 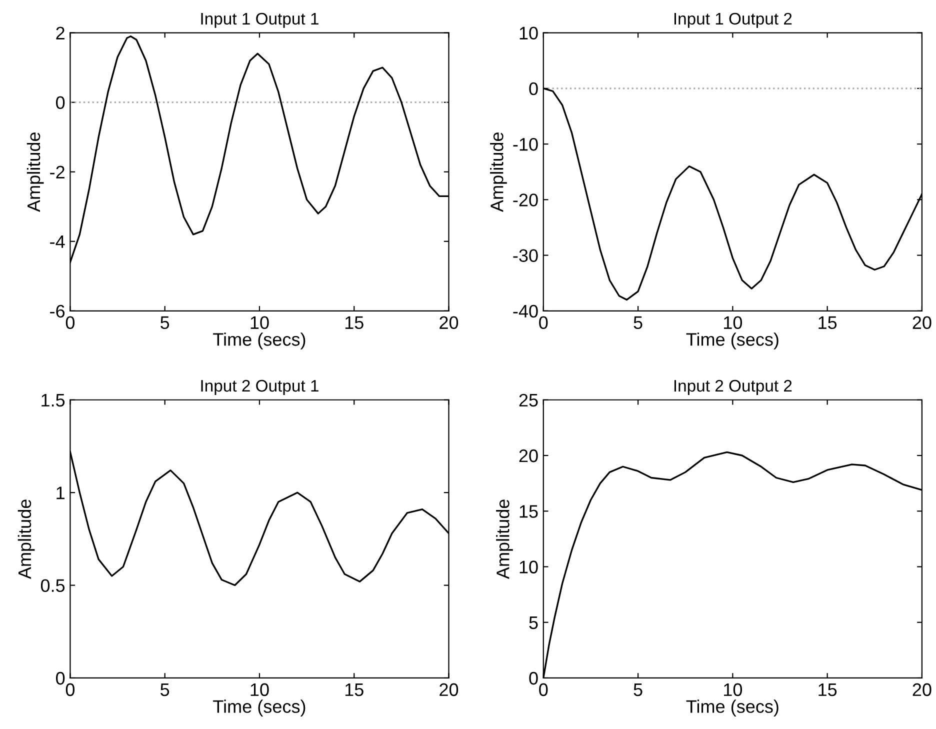 What do you see at coordinates (60, 33) in the screenshot?
I see `y-tick-label: 2` at bounding box center [60, 33].